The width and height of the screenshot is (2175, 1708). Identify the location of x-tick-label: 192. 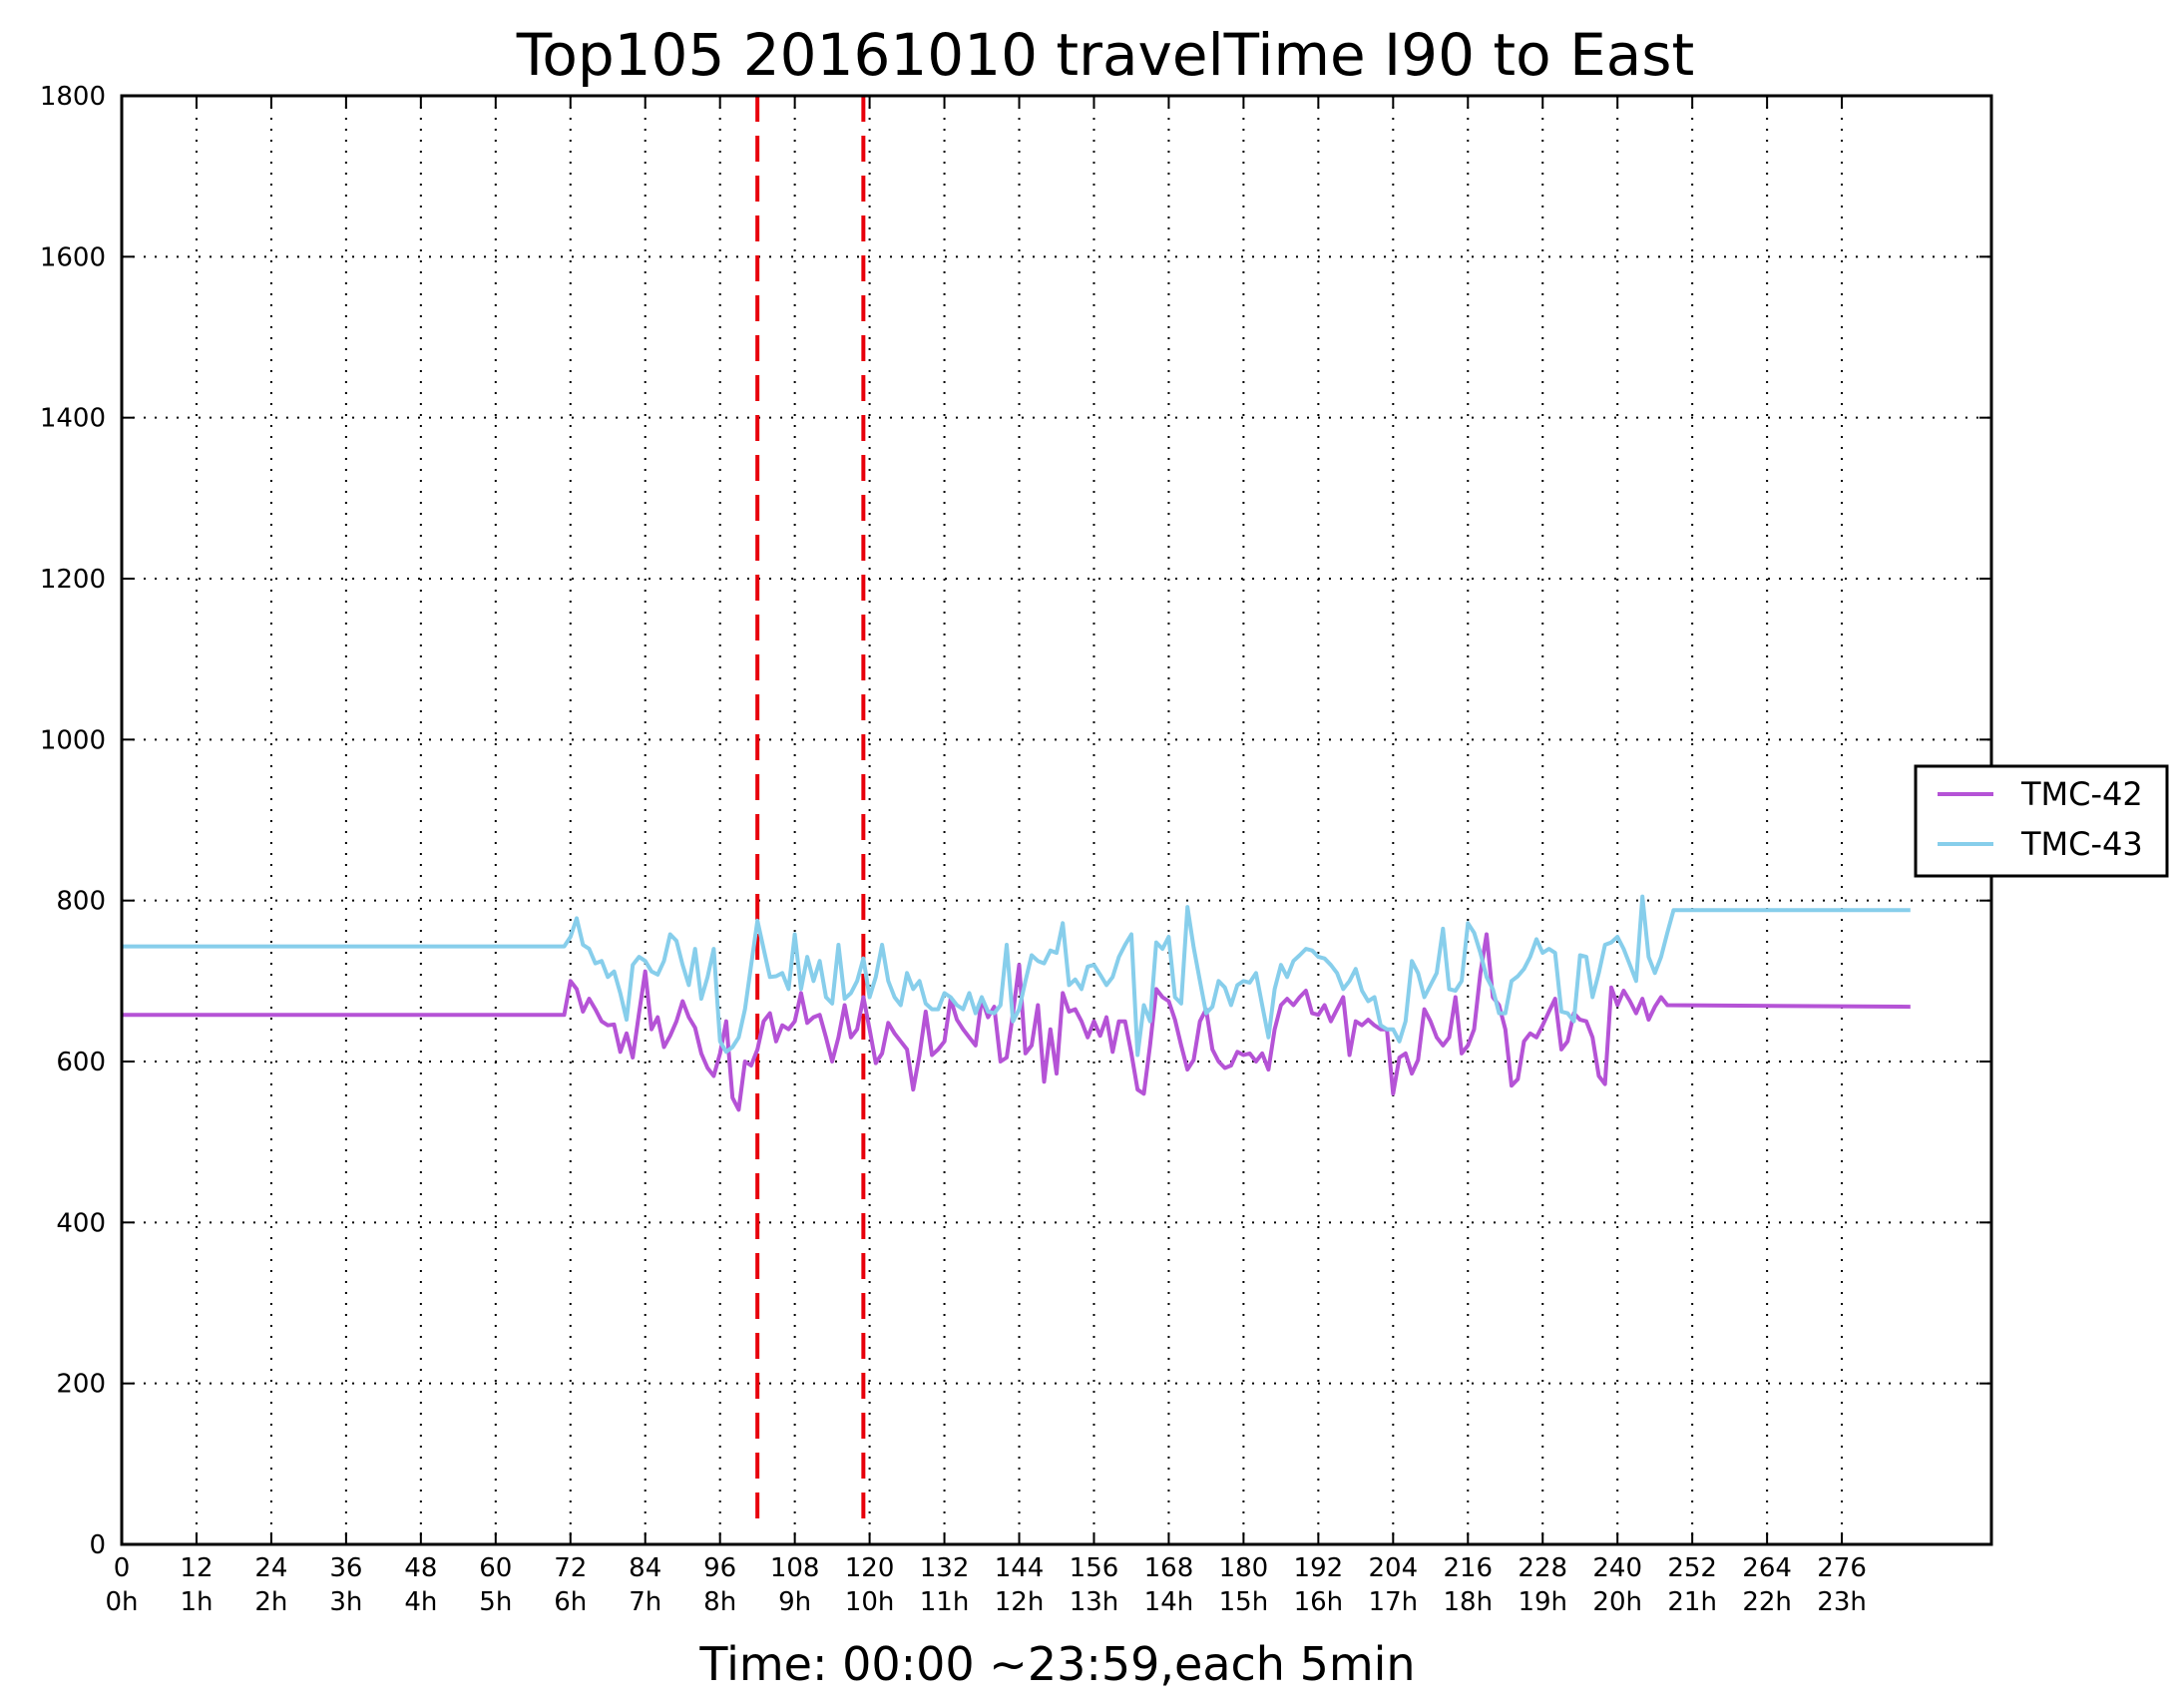
(1319, 1568).